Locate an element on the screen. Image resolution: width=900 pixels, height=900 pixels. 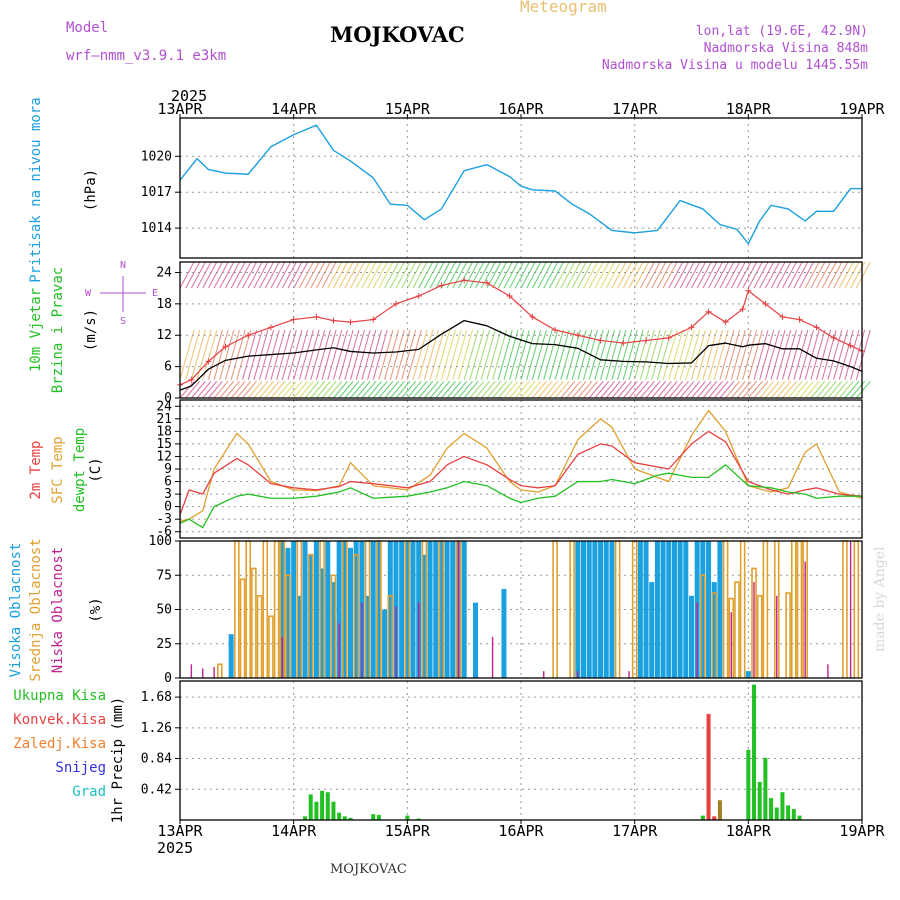
temperature-ytick-label: 9 is located at coordinates (168, 469).